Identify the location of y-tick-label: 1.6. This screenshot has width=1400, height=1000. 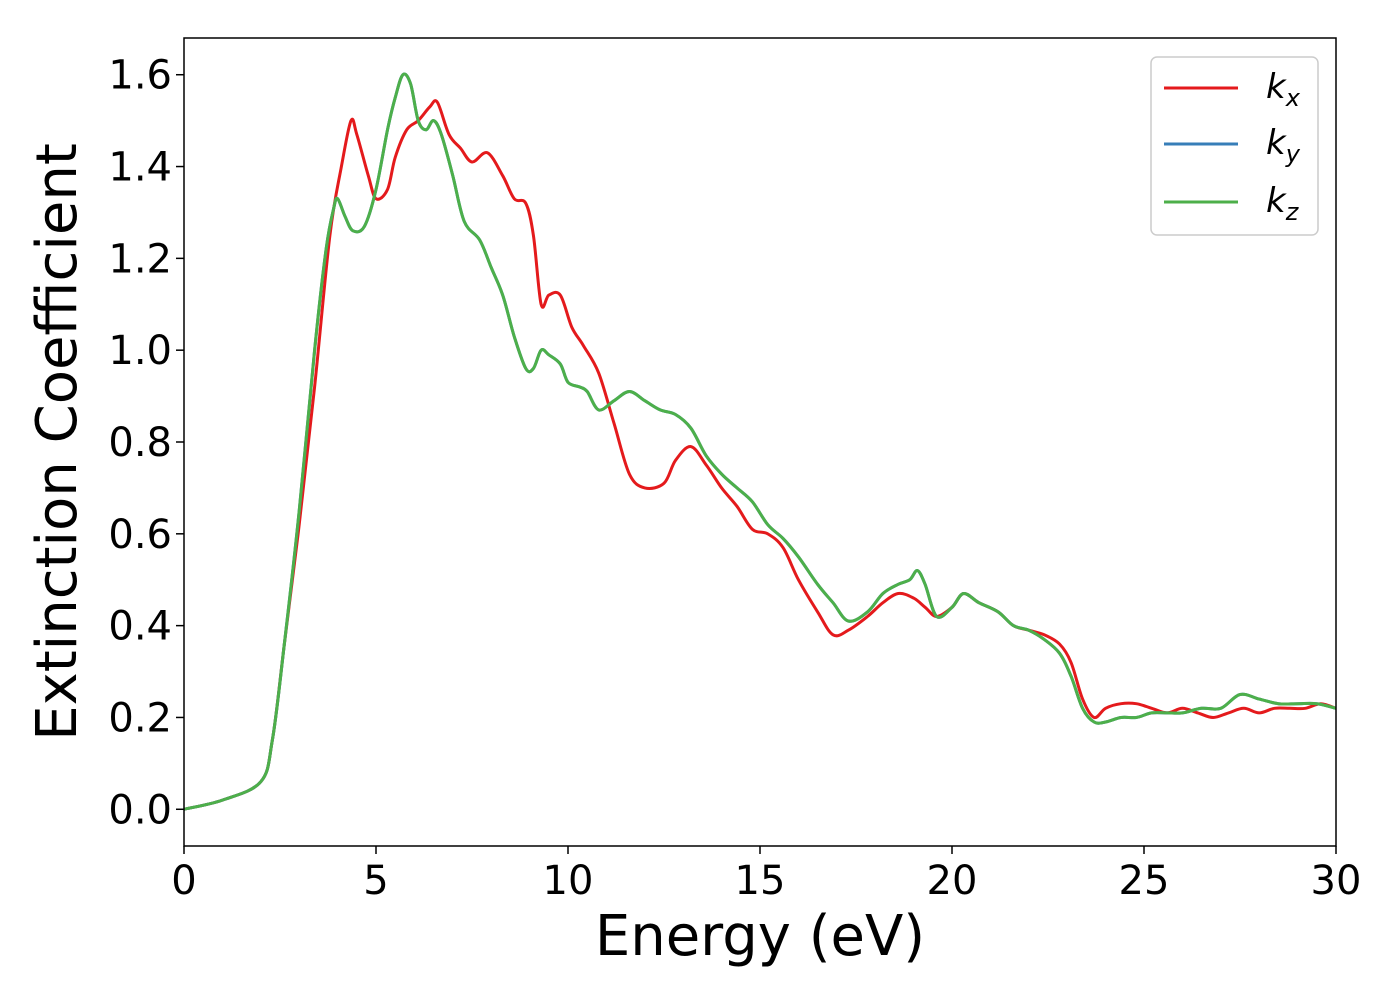
(140, 76).